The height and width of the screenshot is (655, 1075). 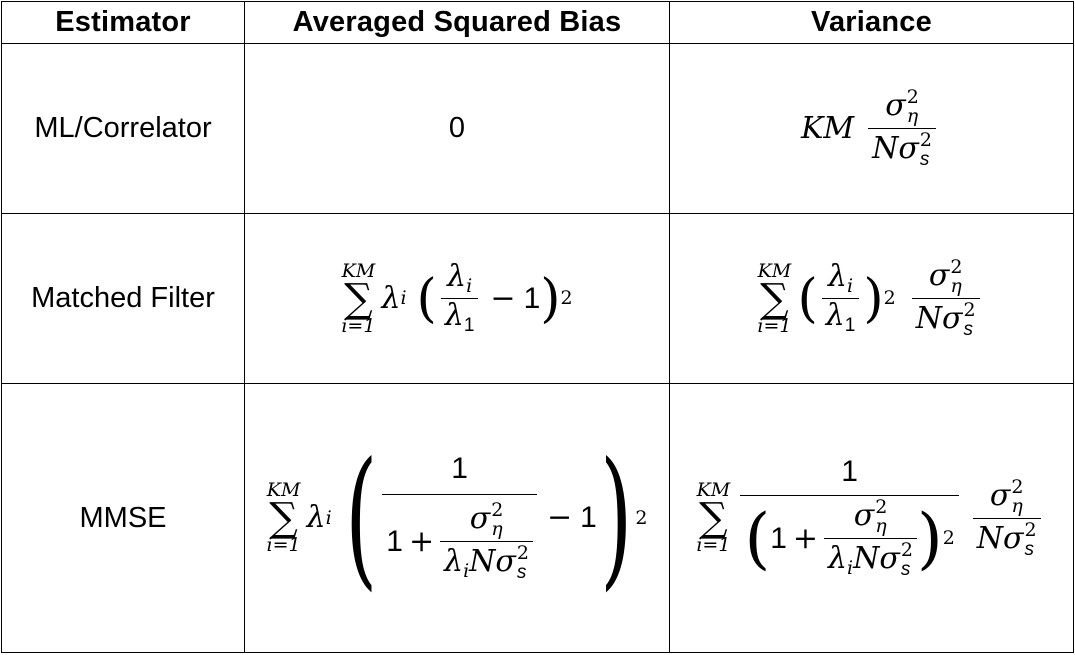 I want to click on km-symbol: KM, so click(x=828, y=128).